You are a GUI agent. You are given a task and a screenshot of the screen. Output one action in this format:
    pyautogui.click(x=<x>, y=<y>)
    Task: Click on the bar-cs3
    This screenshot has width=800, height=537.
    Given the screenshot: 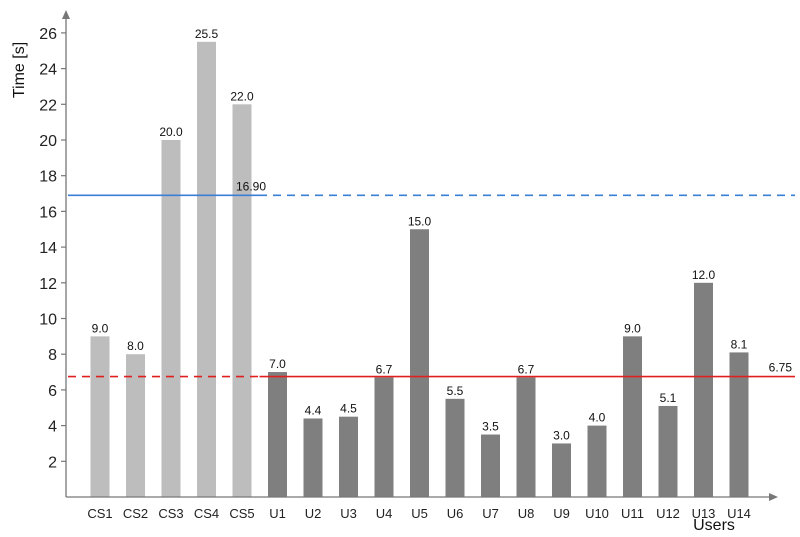 What is the action you would take?
    pyautogui.click(x=171, y=318)
    